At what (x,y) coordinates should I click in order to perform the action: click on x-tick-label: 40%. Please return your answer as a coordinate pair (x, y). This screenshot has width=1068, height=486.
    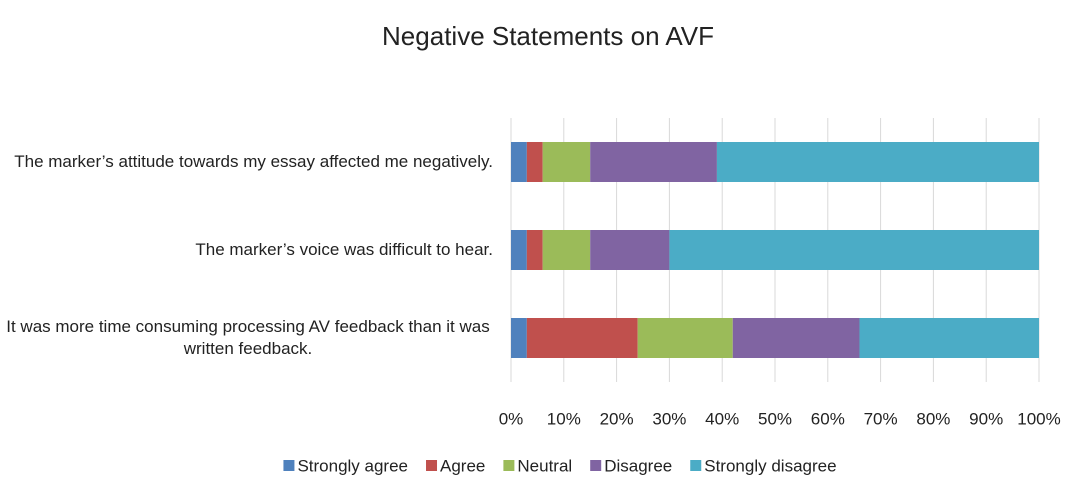
    Looking at the image, I should click on (722, 418).